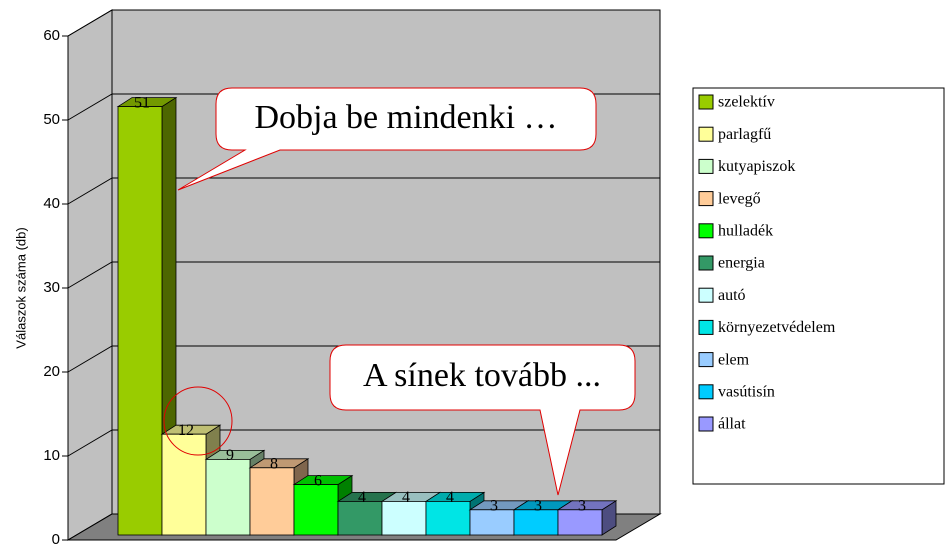 Image resolution: width=948 pixels, height=551 pixels. I want to click on data-label: 12, so click(186, 430).